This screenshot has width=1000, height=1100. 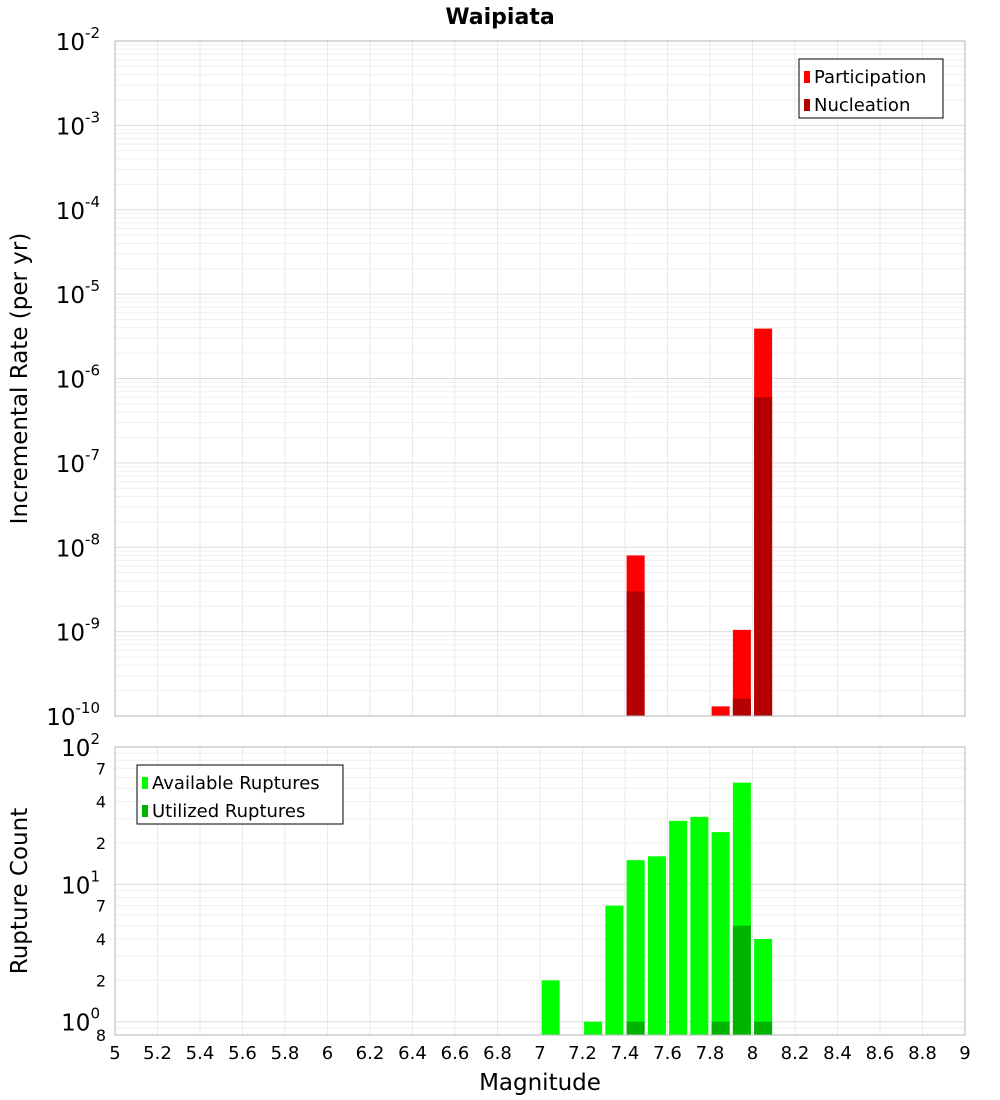 What do you see at coordinates (78, 124) in the screenshot?
I see `y-tick-label: 10⁻³` at bounding box center [78, 124].